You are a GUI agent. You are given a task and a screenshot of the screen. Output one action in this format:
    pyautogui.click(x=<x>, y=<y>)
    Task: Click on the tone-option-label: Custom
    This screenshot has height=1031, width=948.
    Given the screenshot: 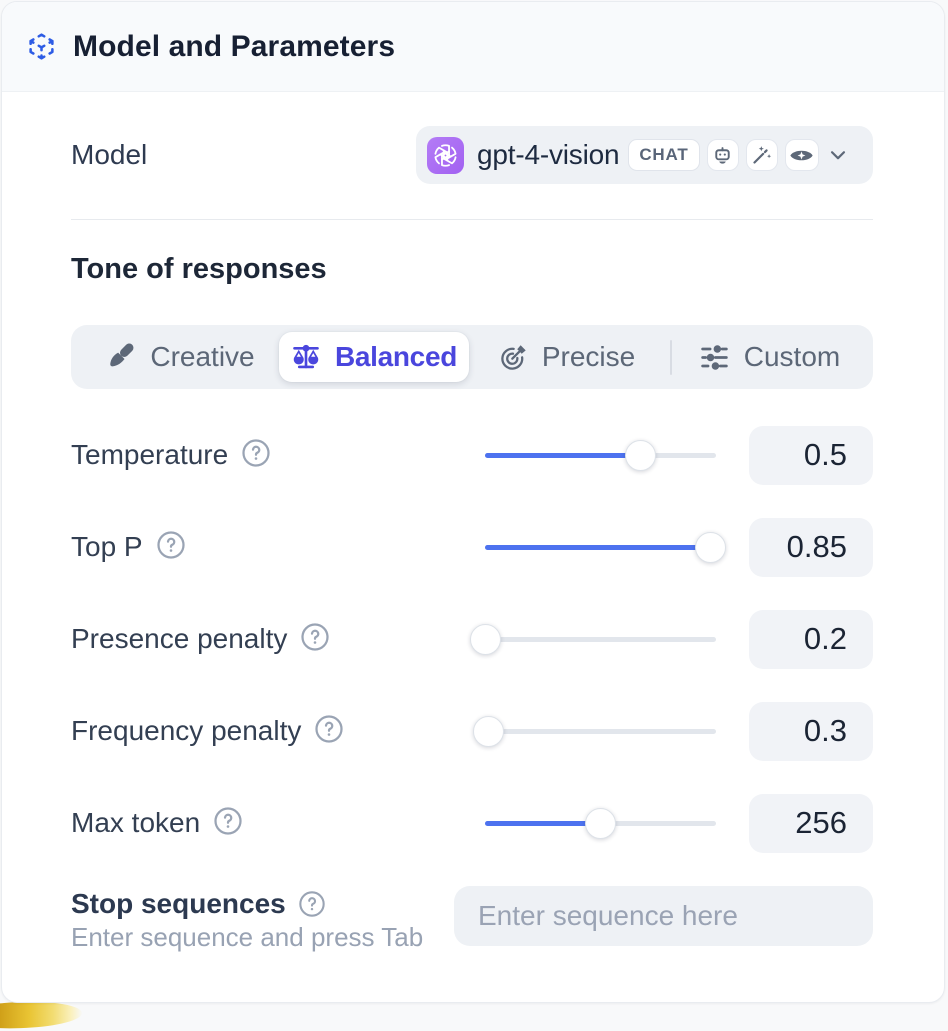 What is the action you would take?
    pyautogui.click(x=792, y=356)
    